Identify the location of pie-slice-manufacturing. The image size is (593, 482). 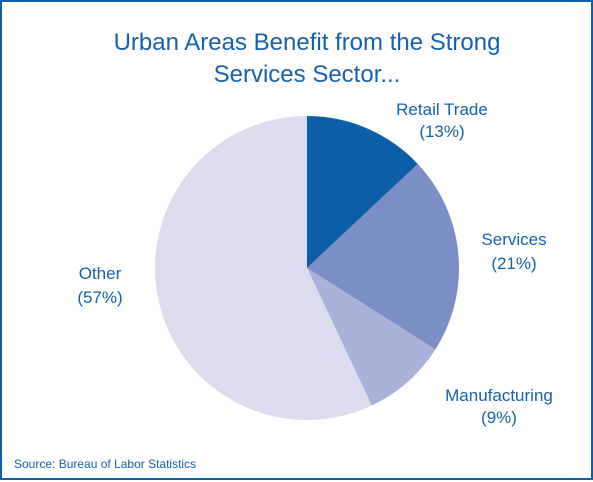
(371, 337).